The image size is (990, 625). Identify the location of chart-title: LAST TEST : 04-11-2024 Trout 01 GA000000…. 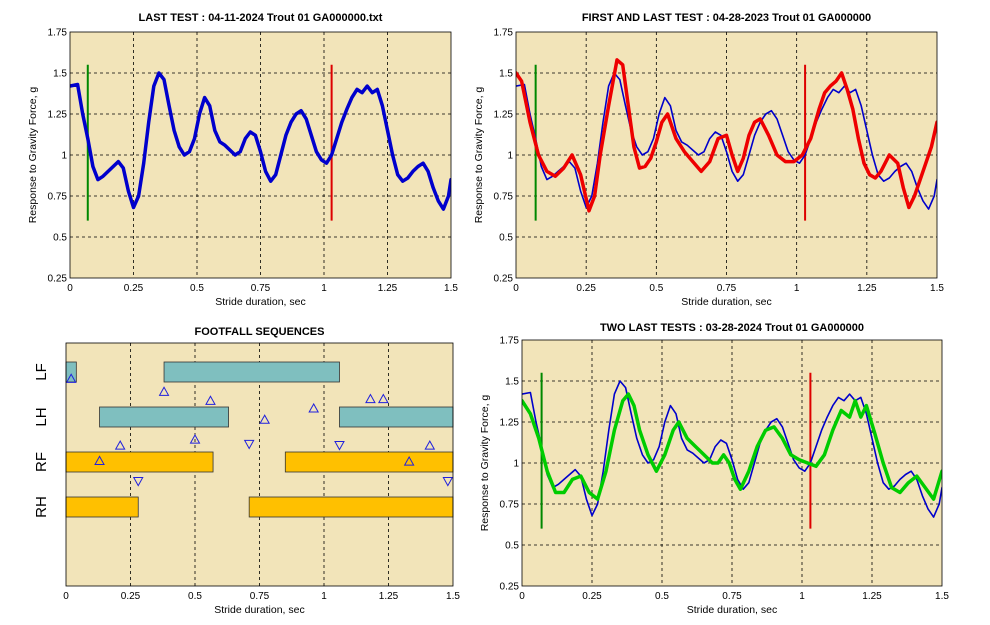
(261, 18).